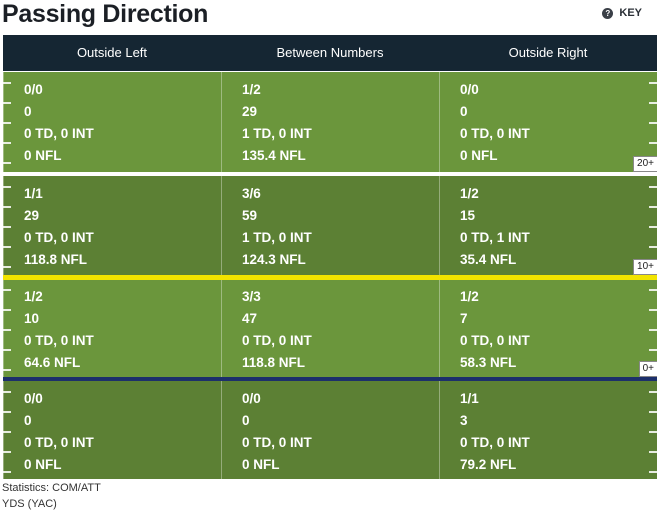  Describe the element at coordinates (112, 52) in the screenshot. I see `column-outside-left: Outside Left` at that location.